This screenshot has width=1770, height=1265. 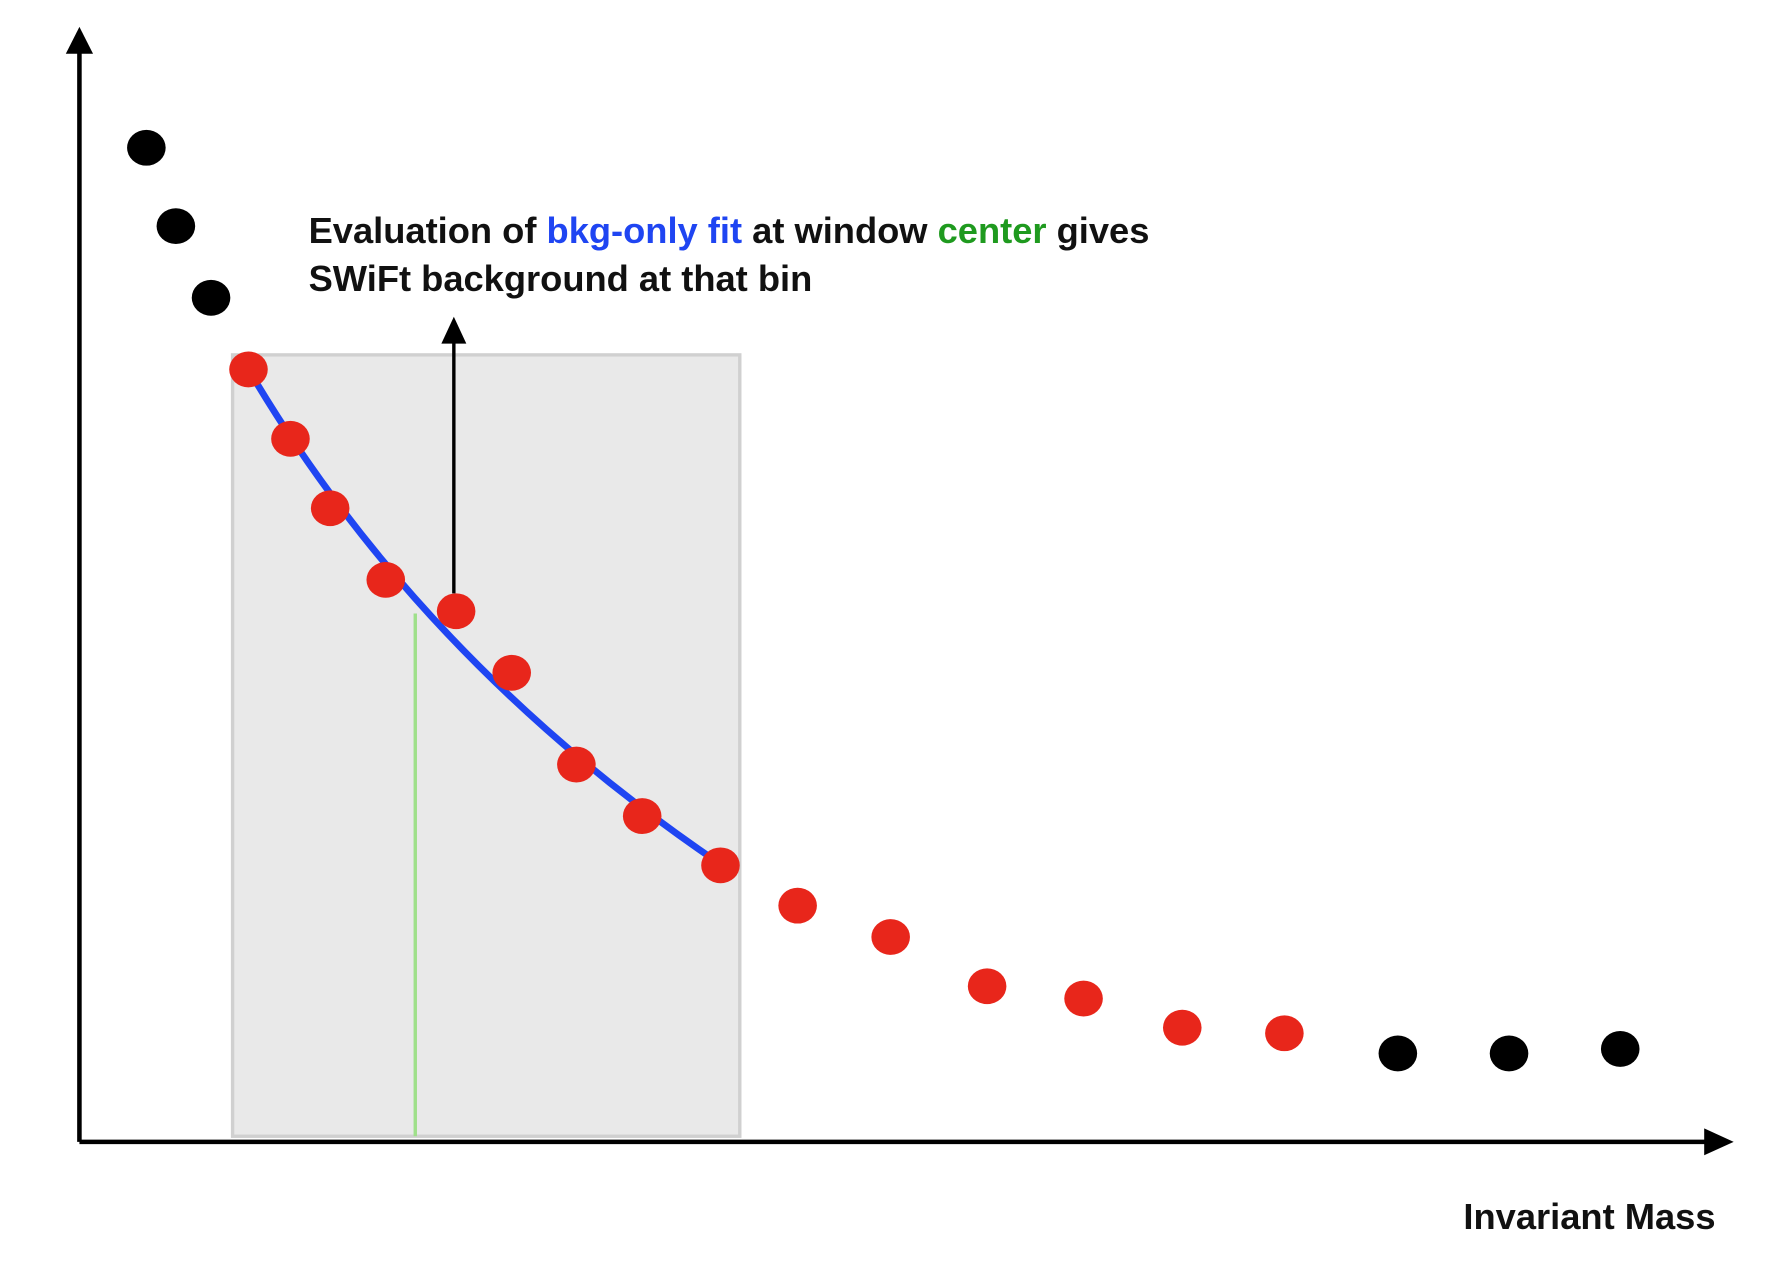 I want to click on x-axis-arrowhead, so click(x=1719, y=1142).